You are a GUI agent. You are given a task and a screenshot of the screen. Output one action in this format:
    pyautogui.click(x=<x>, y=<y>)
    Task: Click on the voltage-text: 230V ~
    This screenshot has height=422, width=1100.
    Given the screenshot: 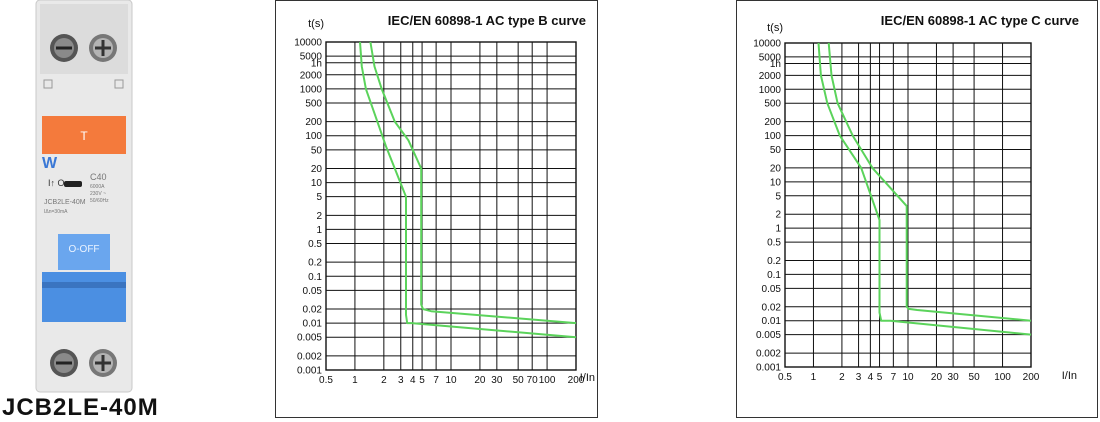 What is the action you would take?
    pyautogui.click(x=98, y=194)
    